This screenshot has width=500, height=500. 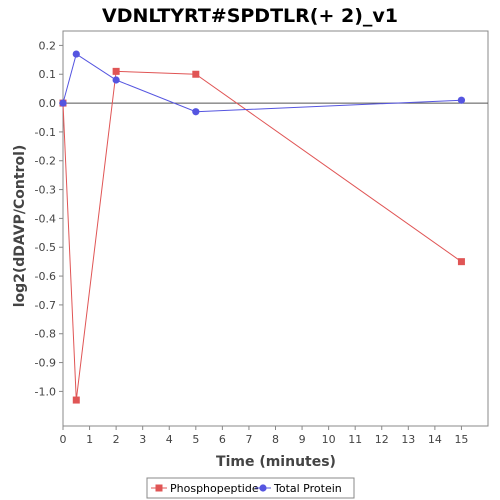 I want to click on x-tick-label: 14, so click(x=435, y=439).